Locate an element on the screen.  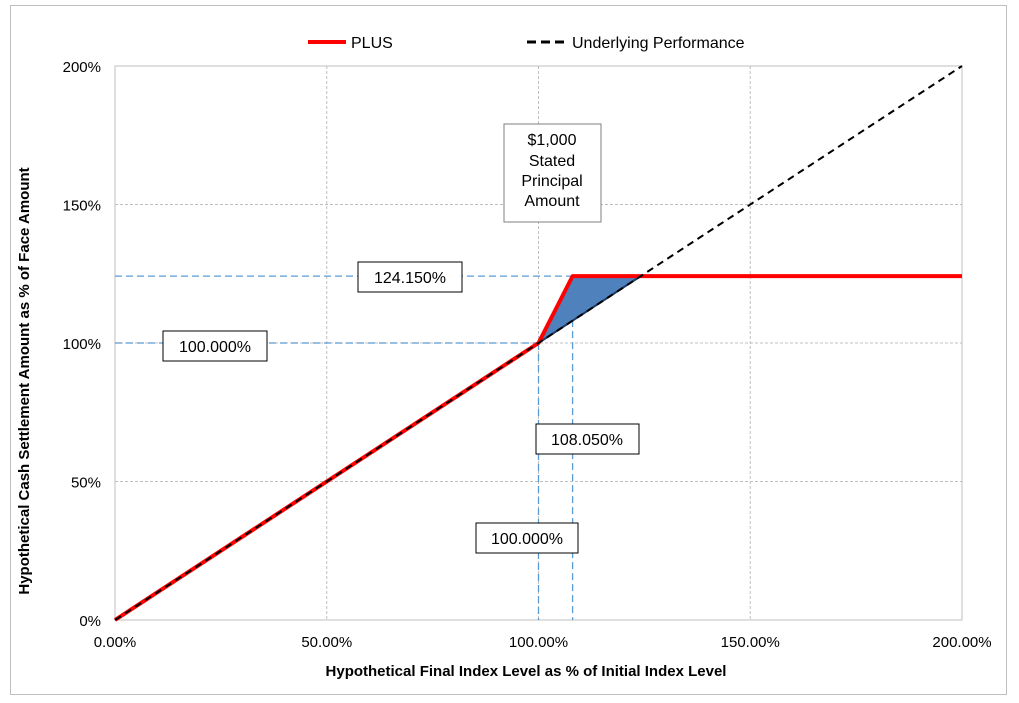
cap-callout-box is located at coordinates (410, 277).